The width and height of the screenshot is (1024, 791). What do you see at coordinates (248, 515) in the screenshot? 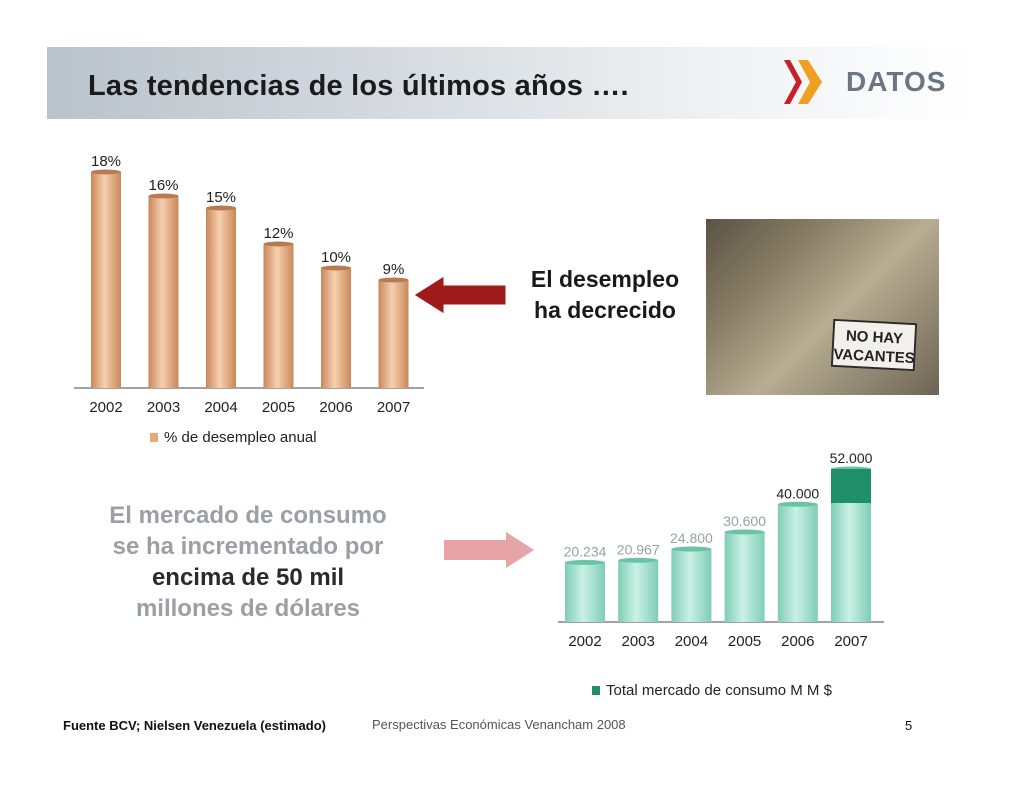
I see `consumption-callout-line1: El mercado de consumo` at bounding box center [248, 515].